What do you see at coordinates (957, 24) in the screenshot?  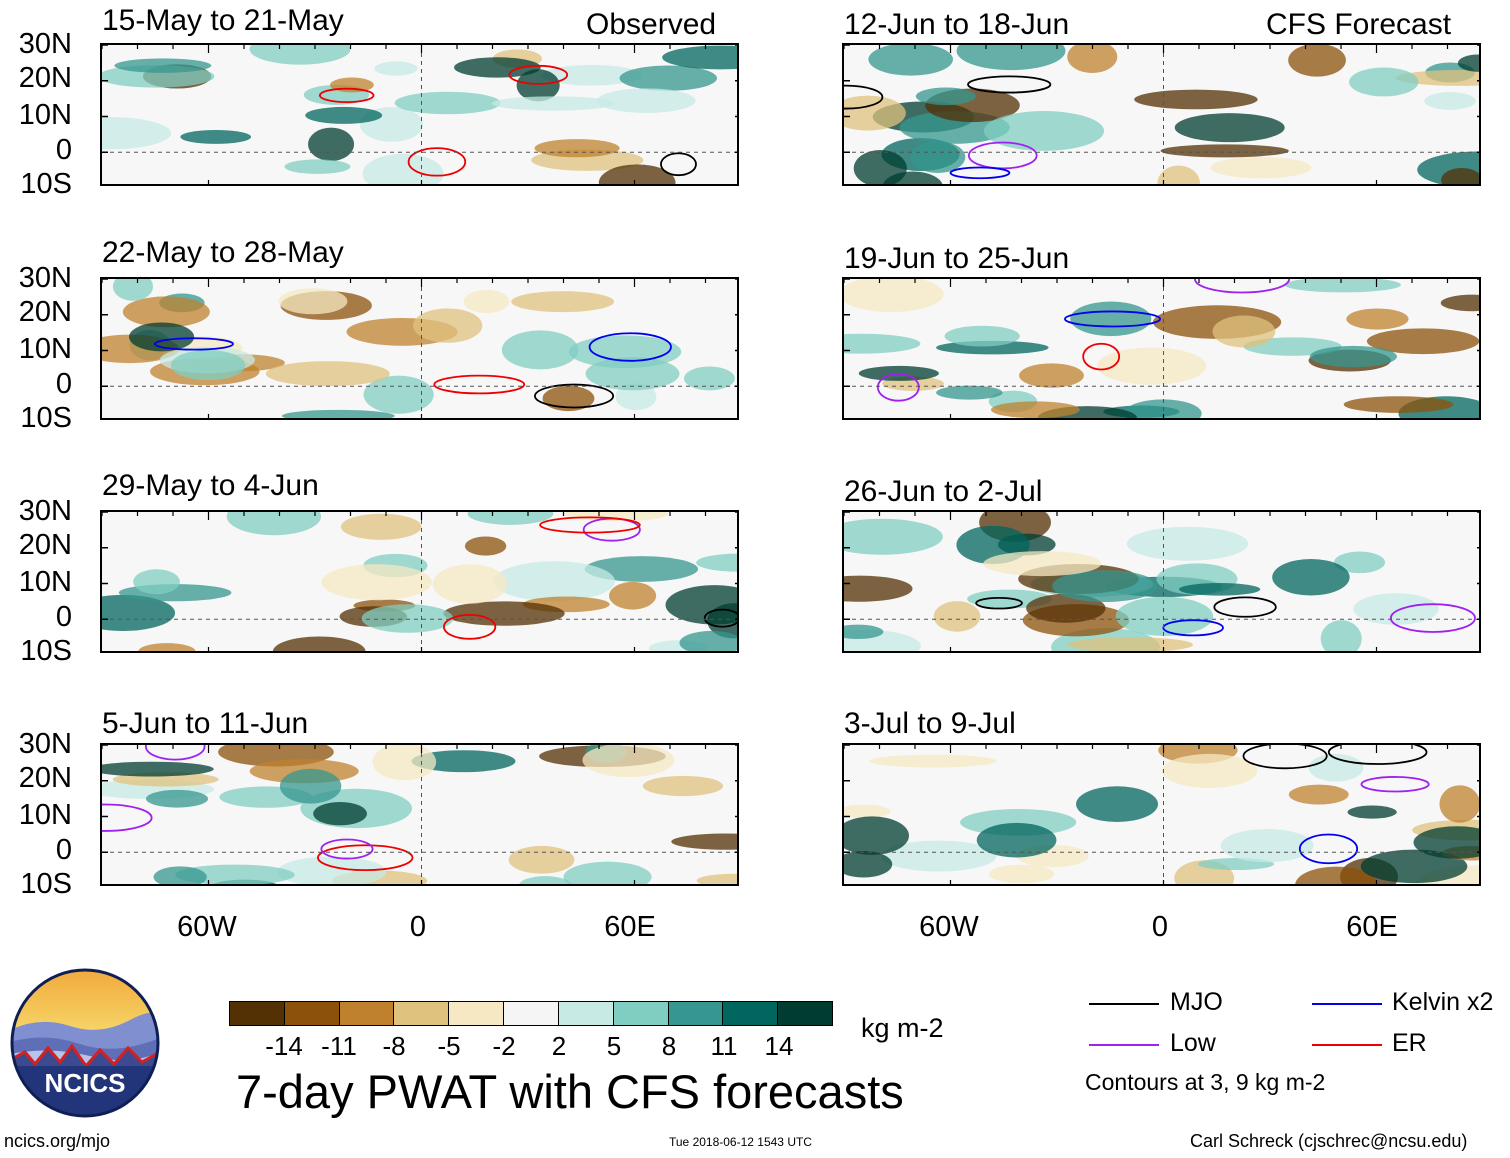 I see `panel-title-right-1: 12-Jun to 18-Jun` at bounding box center [957, 24].